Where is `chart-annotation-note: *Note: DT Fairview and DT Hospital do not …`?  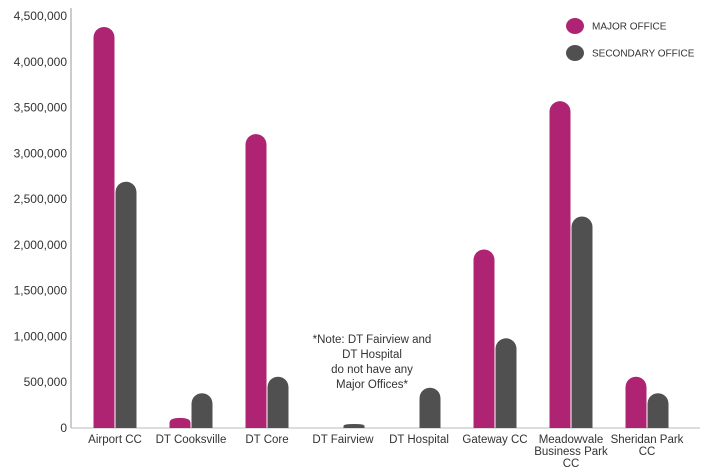
chart-annotation-note: *Note: DT Fairview and DT Hospital do not … is located at coordinates (372, 362).